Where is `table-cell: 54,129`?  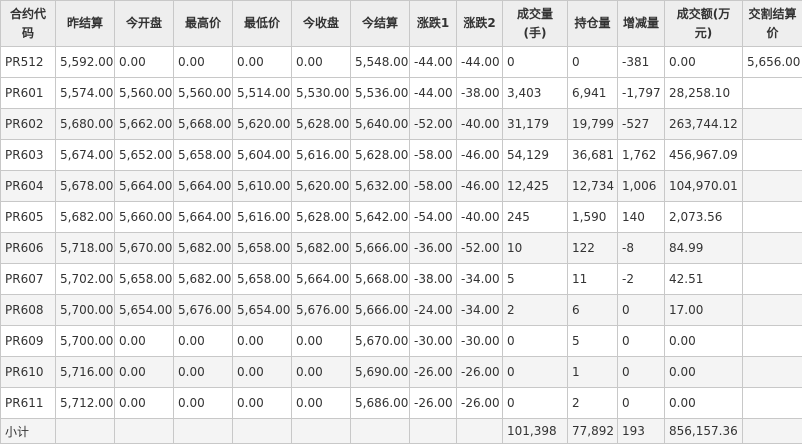
table-cell: 54,129 is located at coordinates (535, 155).